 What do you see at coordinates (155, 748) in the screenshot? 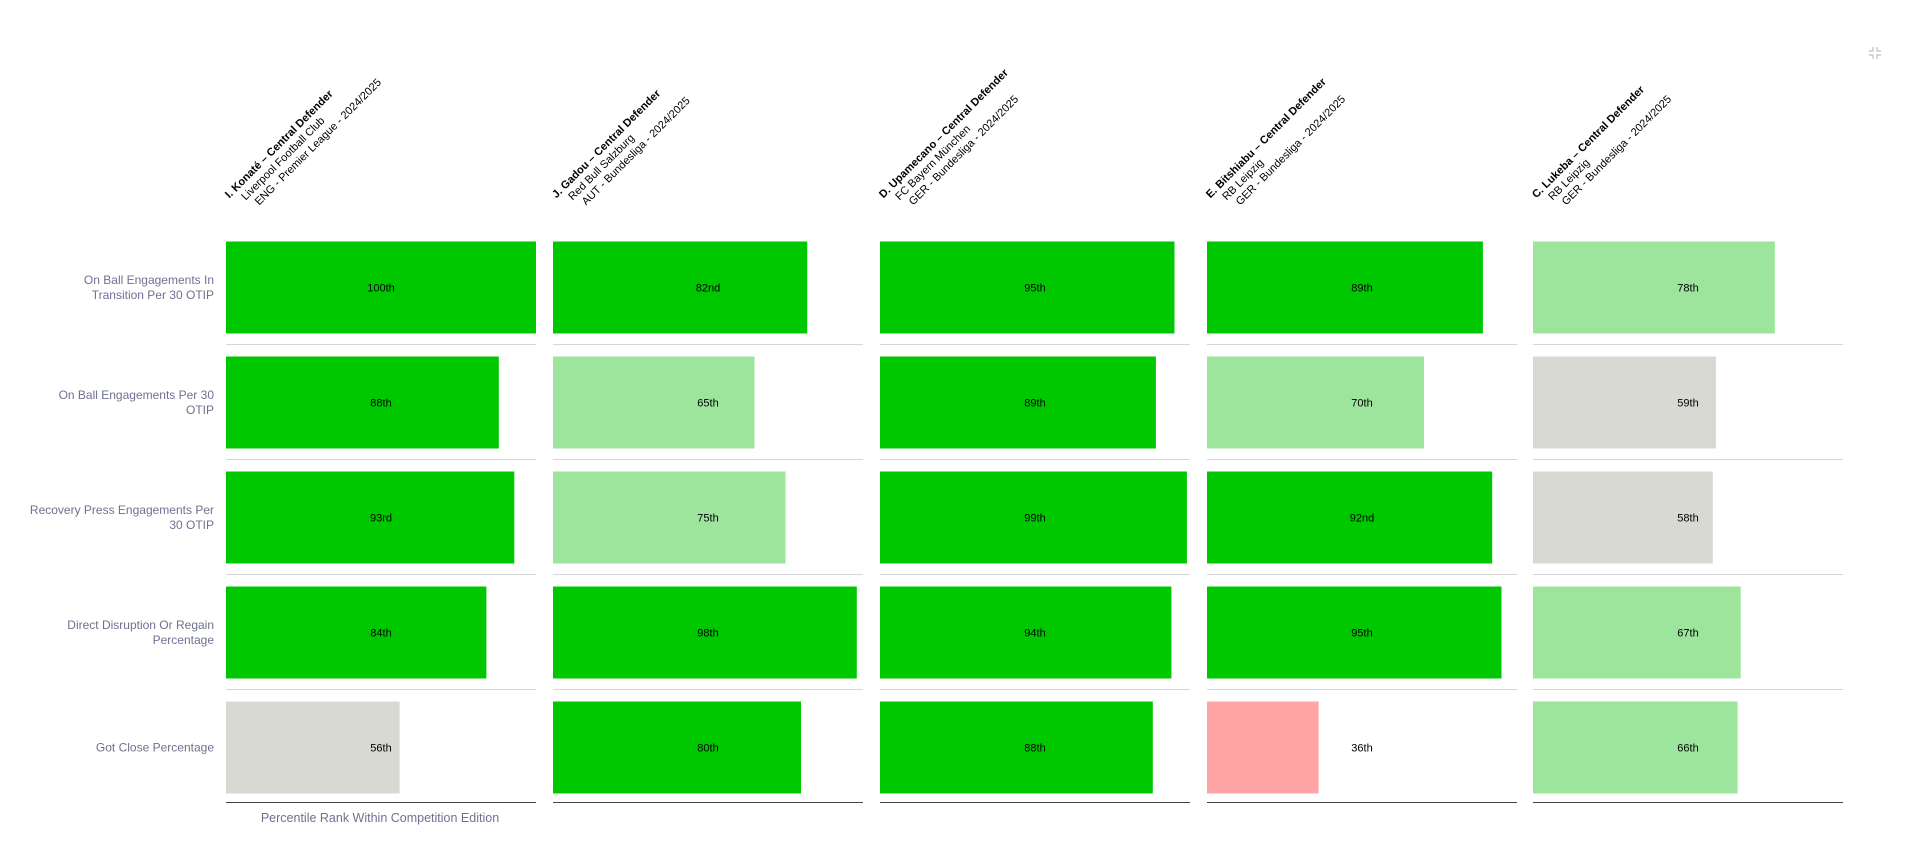
I see `row-label: Got Close Percentage` at bounding box center [155, 748].